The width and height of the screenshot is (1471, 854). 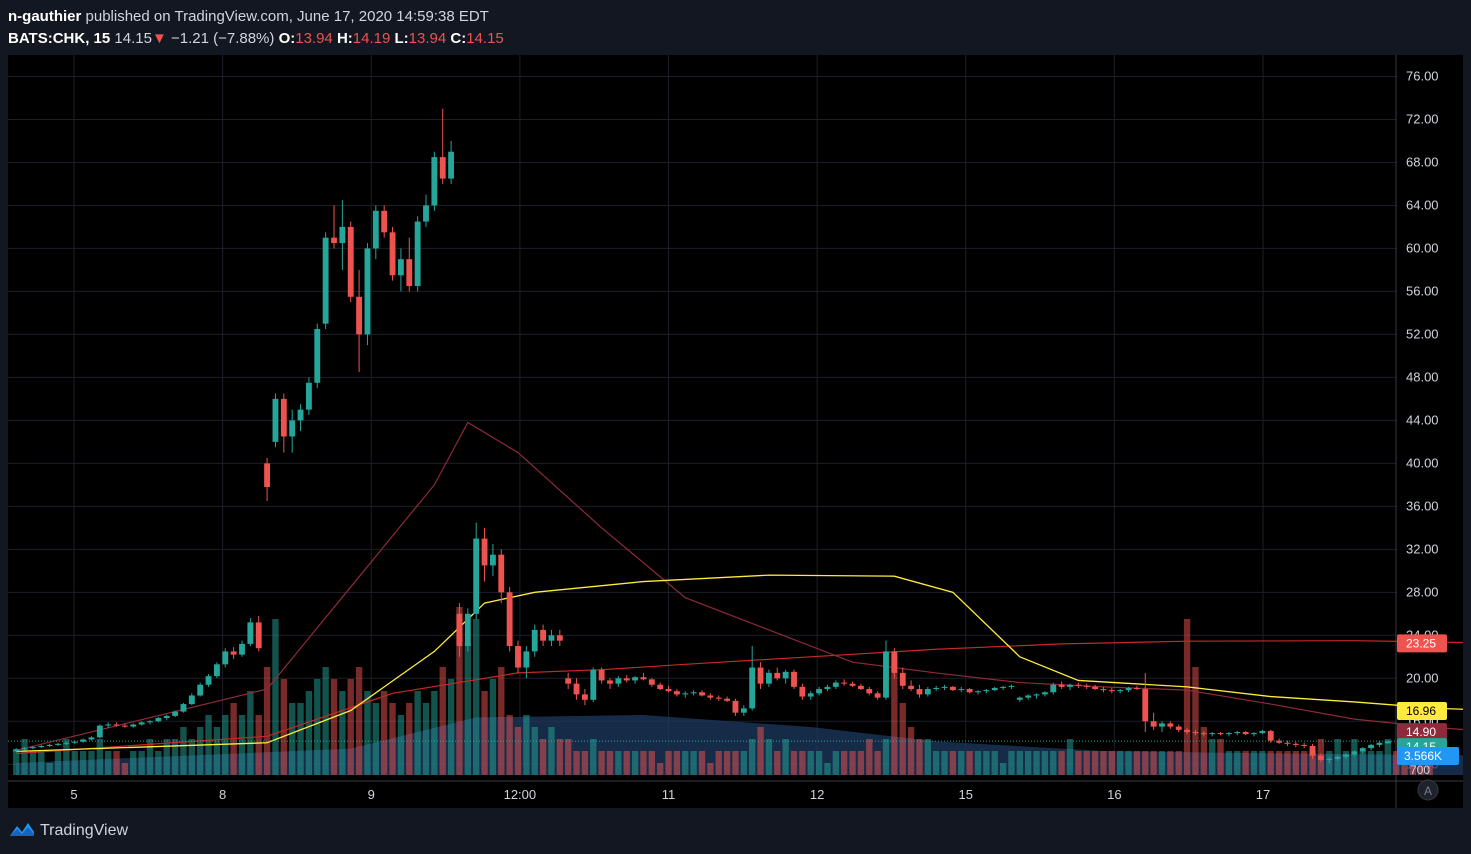 I want to click on author-name: n-gauthier, so click(x=45, y=16).